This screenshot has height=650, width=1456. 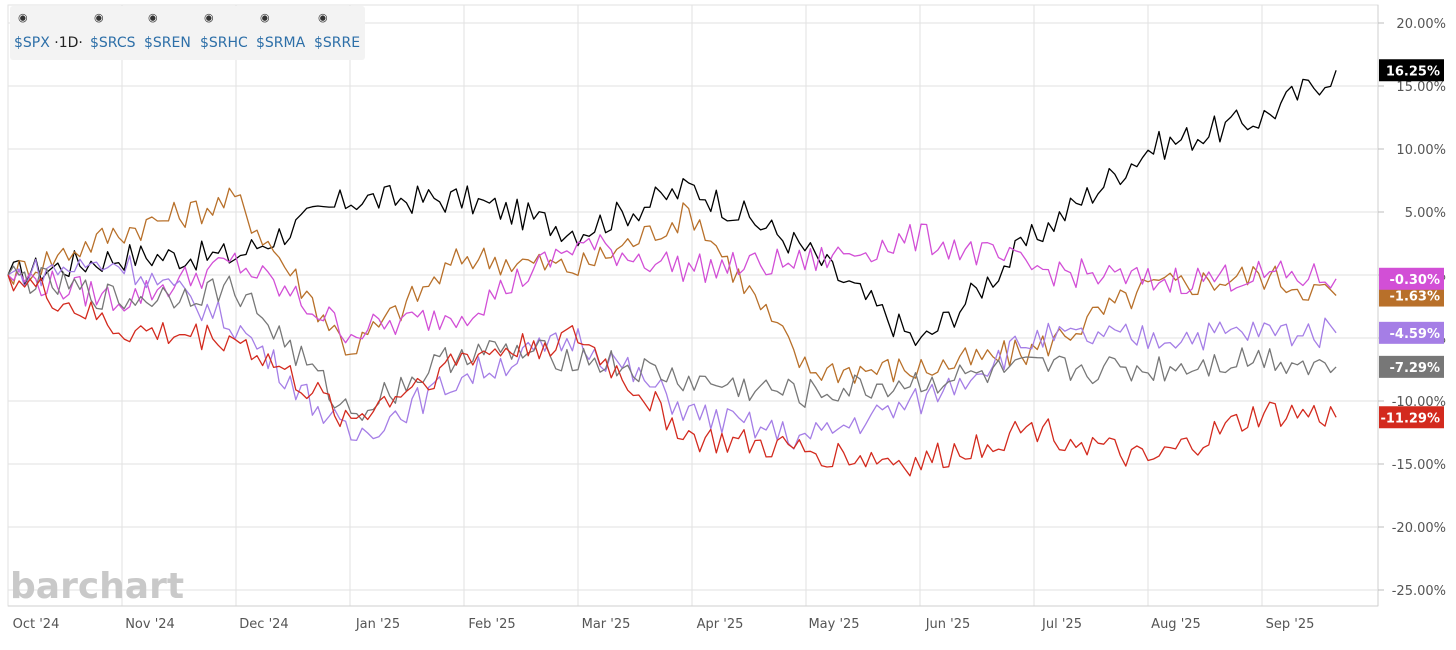 I want to click on last-value-tag: -7.29%, so click(x=1411, y=366).